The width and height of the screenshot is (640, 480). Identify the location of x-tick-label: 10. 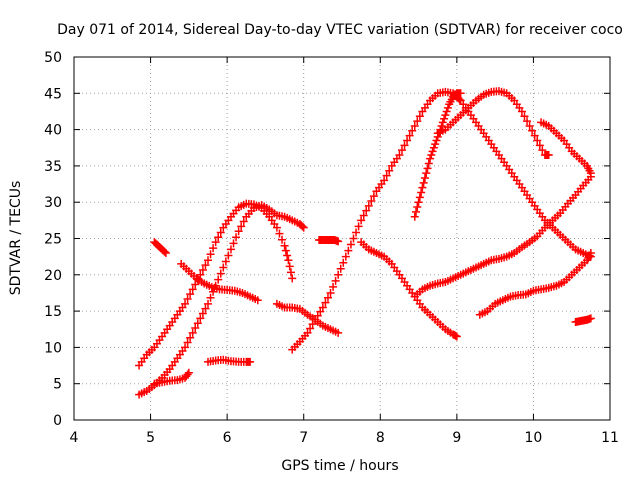
(534, 438).